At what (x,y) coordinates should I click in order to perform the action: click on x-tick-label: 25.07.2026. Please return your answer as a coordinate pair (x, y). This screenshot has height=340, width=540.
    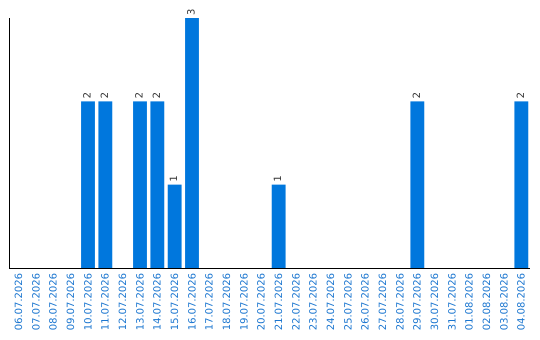
    Looking at the image, I should click on (348, 301).